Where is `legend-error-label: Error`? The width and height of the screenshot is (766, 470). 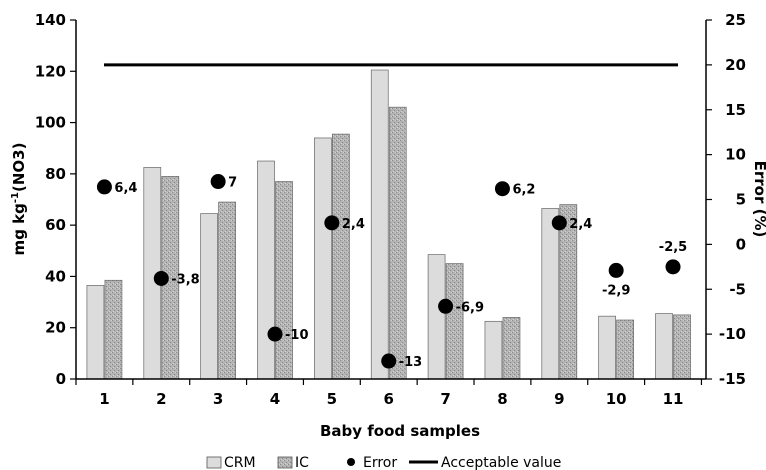
legend-error-label: Error is located at coordinates (380, 462).